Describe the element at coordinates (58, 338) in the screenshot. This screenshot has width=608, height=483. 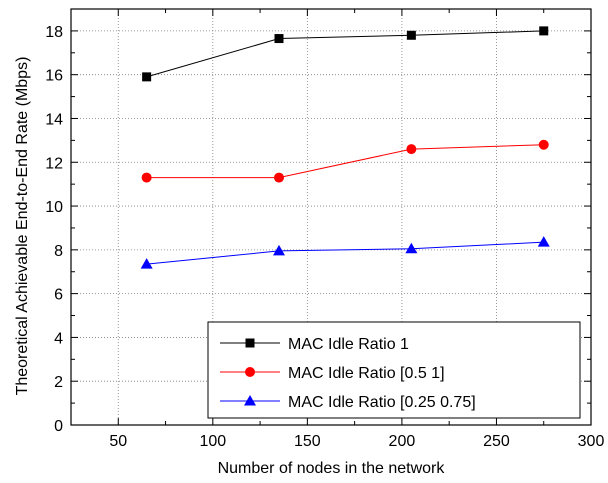
I see `y-tick-label: 4` at that location.